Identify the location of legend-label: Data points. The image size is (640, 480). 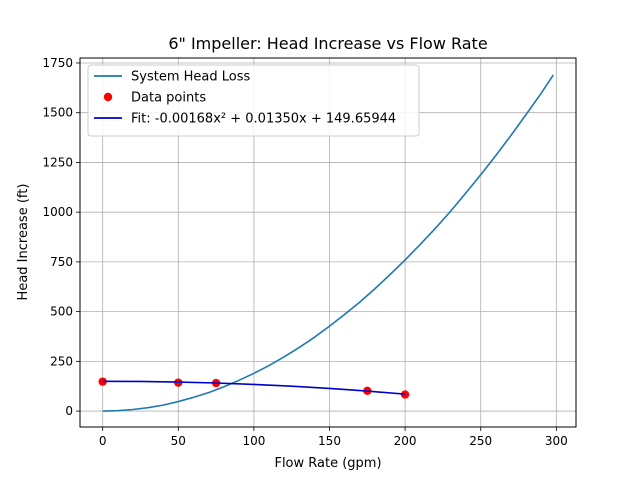
(168, 98).